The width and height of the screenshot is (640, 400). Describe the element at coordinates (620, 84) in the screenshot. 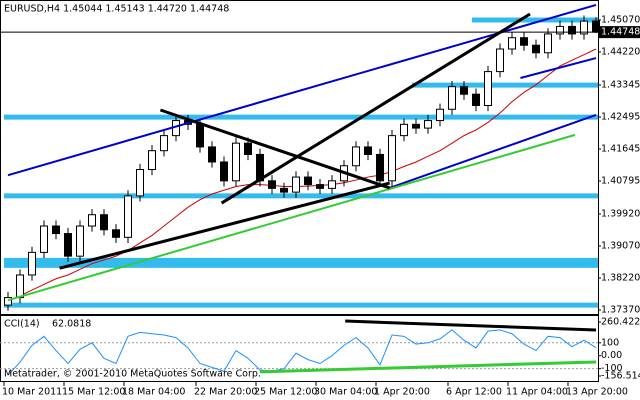

I see `y-tick-label: 1.43345` at that location.